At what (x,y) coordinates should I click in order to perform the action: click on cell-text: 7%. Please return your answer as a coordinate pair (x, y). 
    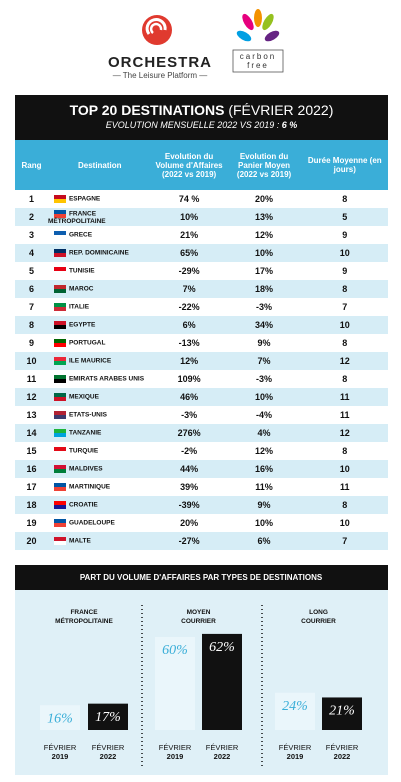
    Looking at the image, I should click on (264, 361).